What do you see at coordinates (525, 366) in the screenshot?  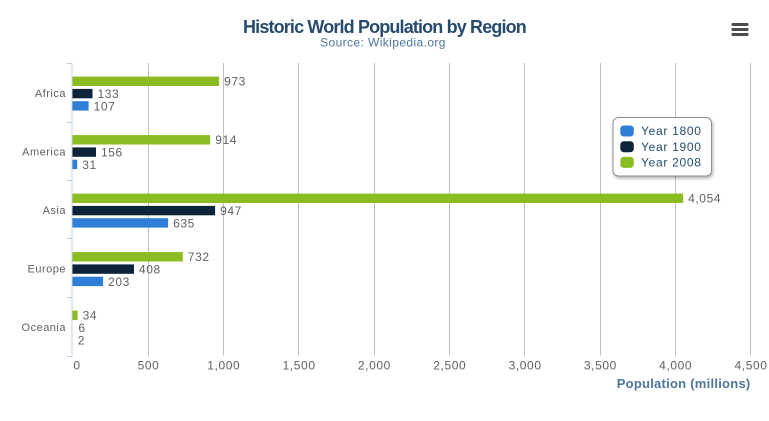 I see `svg-text: 3,000` at bounding box center [525, 366].